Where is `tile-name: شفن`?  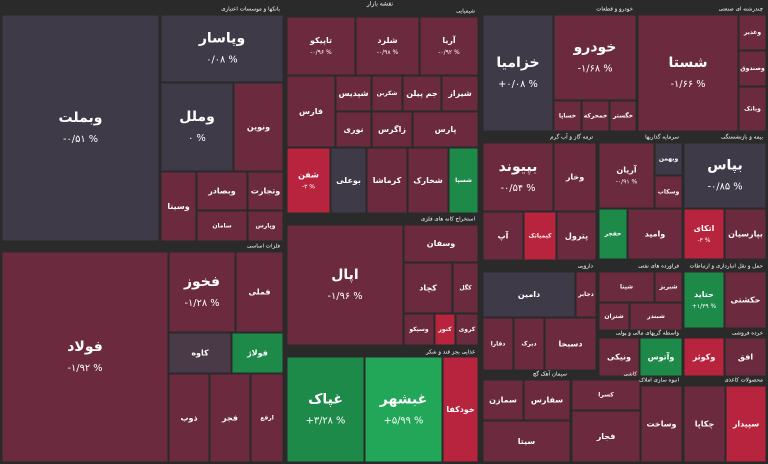
tile-name: شفن is located at coordinates (308, 174).